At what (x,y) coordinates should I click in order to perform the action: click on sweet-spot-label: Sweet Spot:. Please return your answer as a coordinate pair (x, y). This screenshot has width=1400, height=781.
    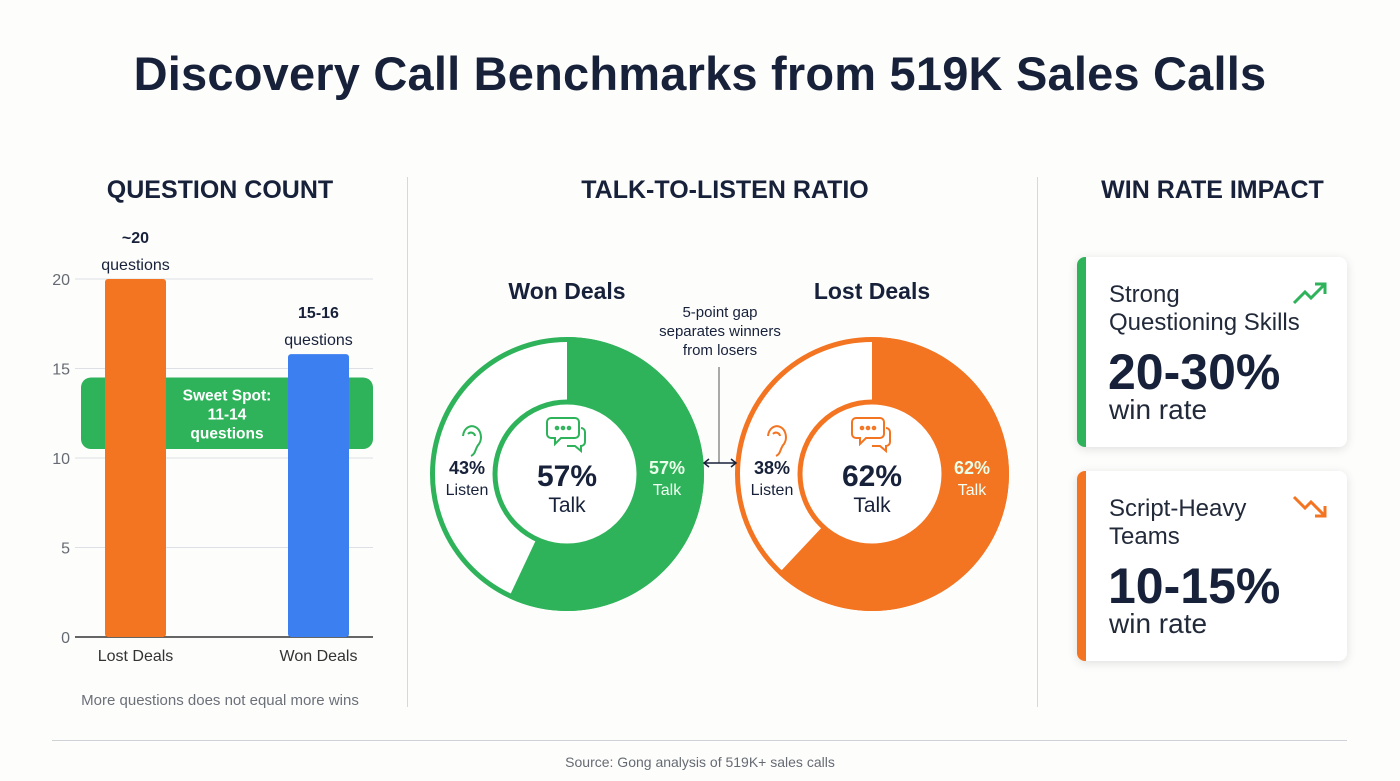
    Looking at the image, I should click on (227, 395).